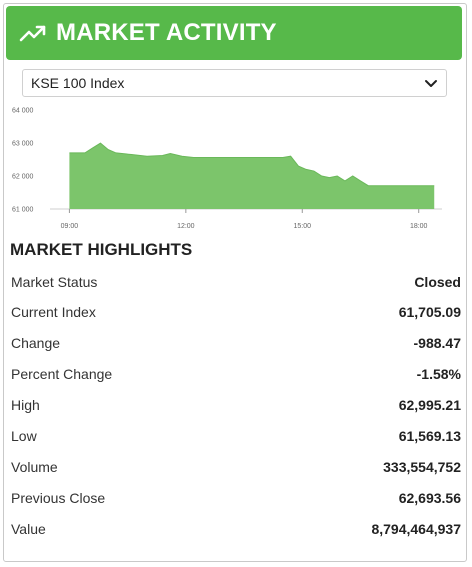 The height and width of the screenshot is (567, 472). I want to click on highlight-value: 333,554,752, so click(422, 466).